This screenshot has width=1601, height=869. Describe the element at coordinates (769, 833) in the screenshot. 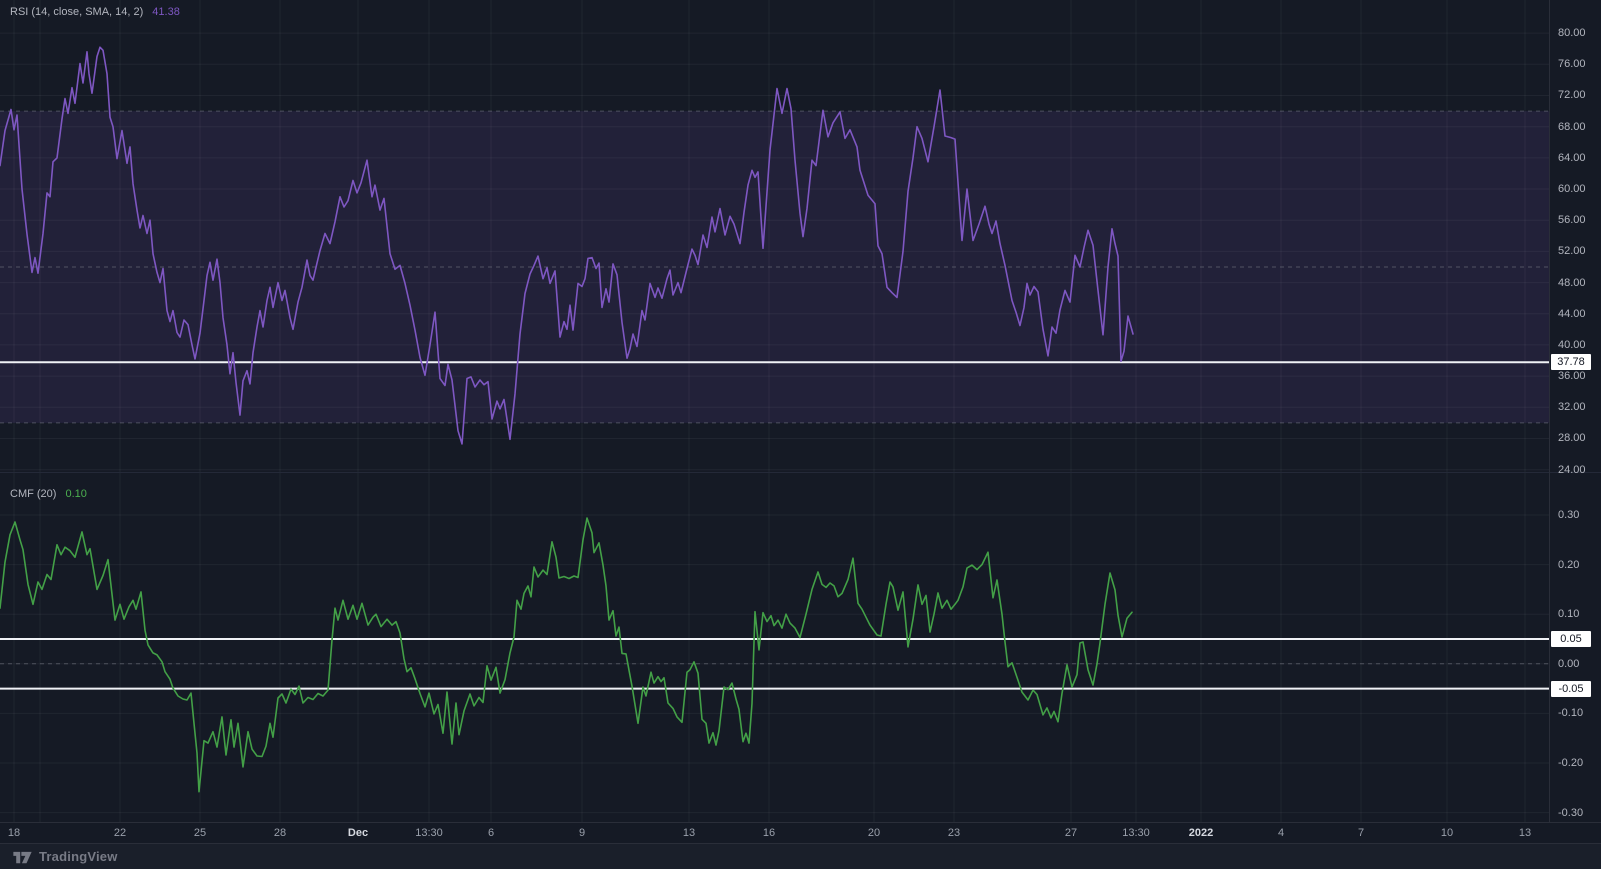

I see `time-tick-16: 16` at that location.